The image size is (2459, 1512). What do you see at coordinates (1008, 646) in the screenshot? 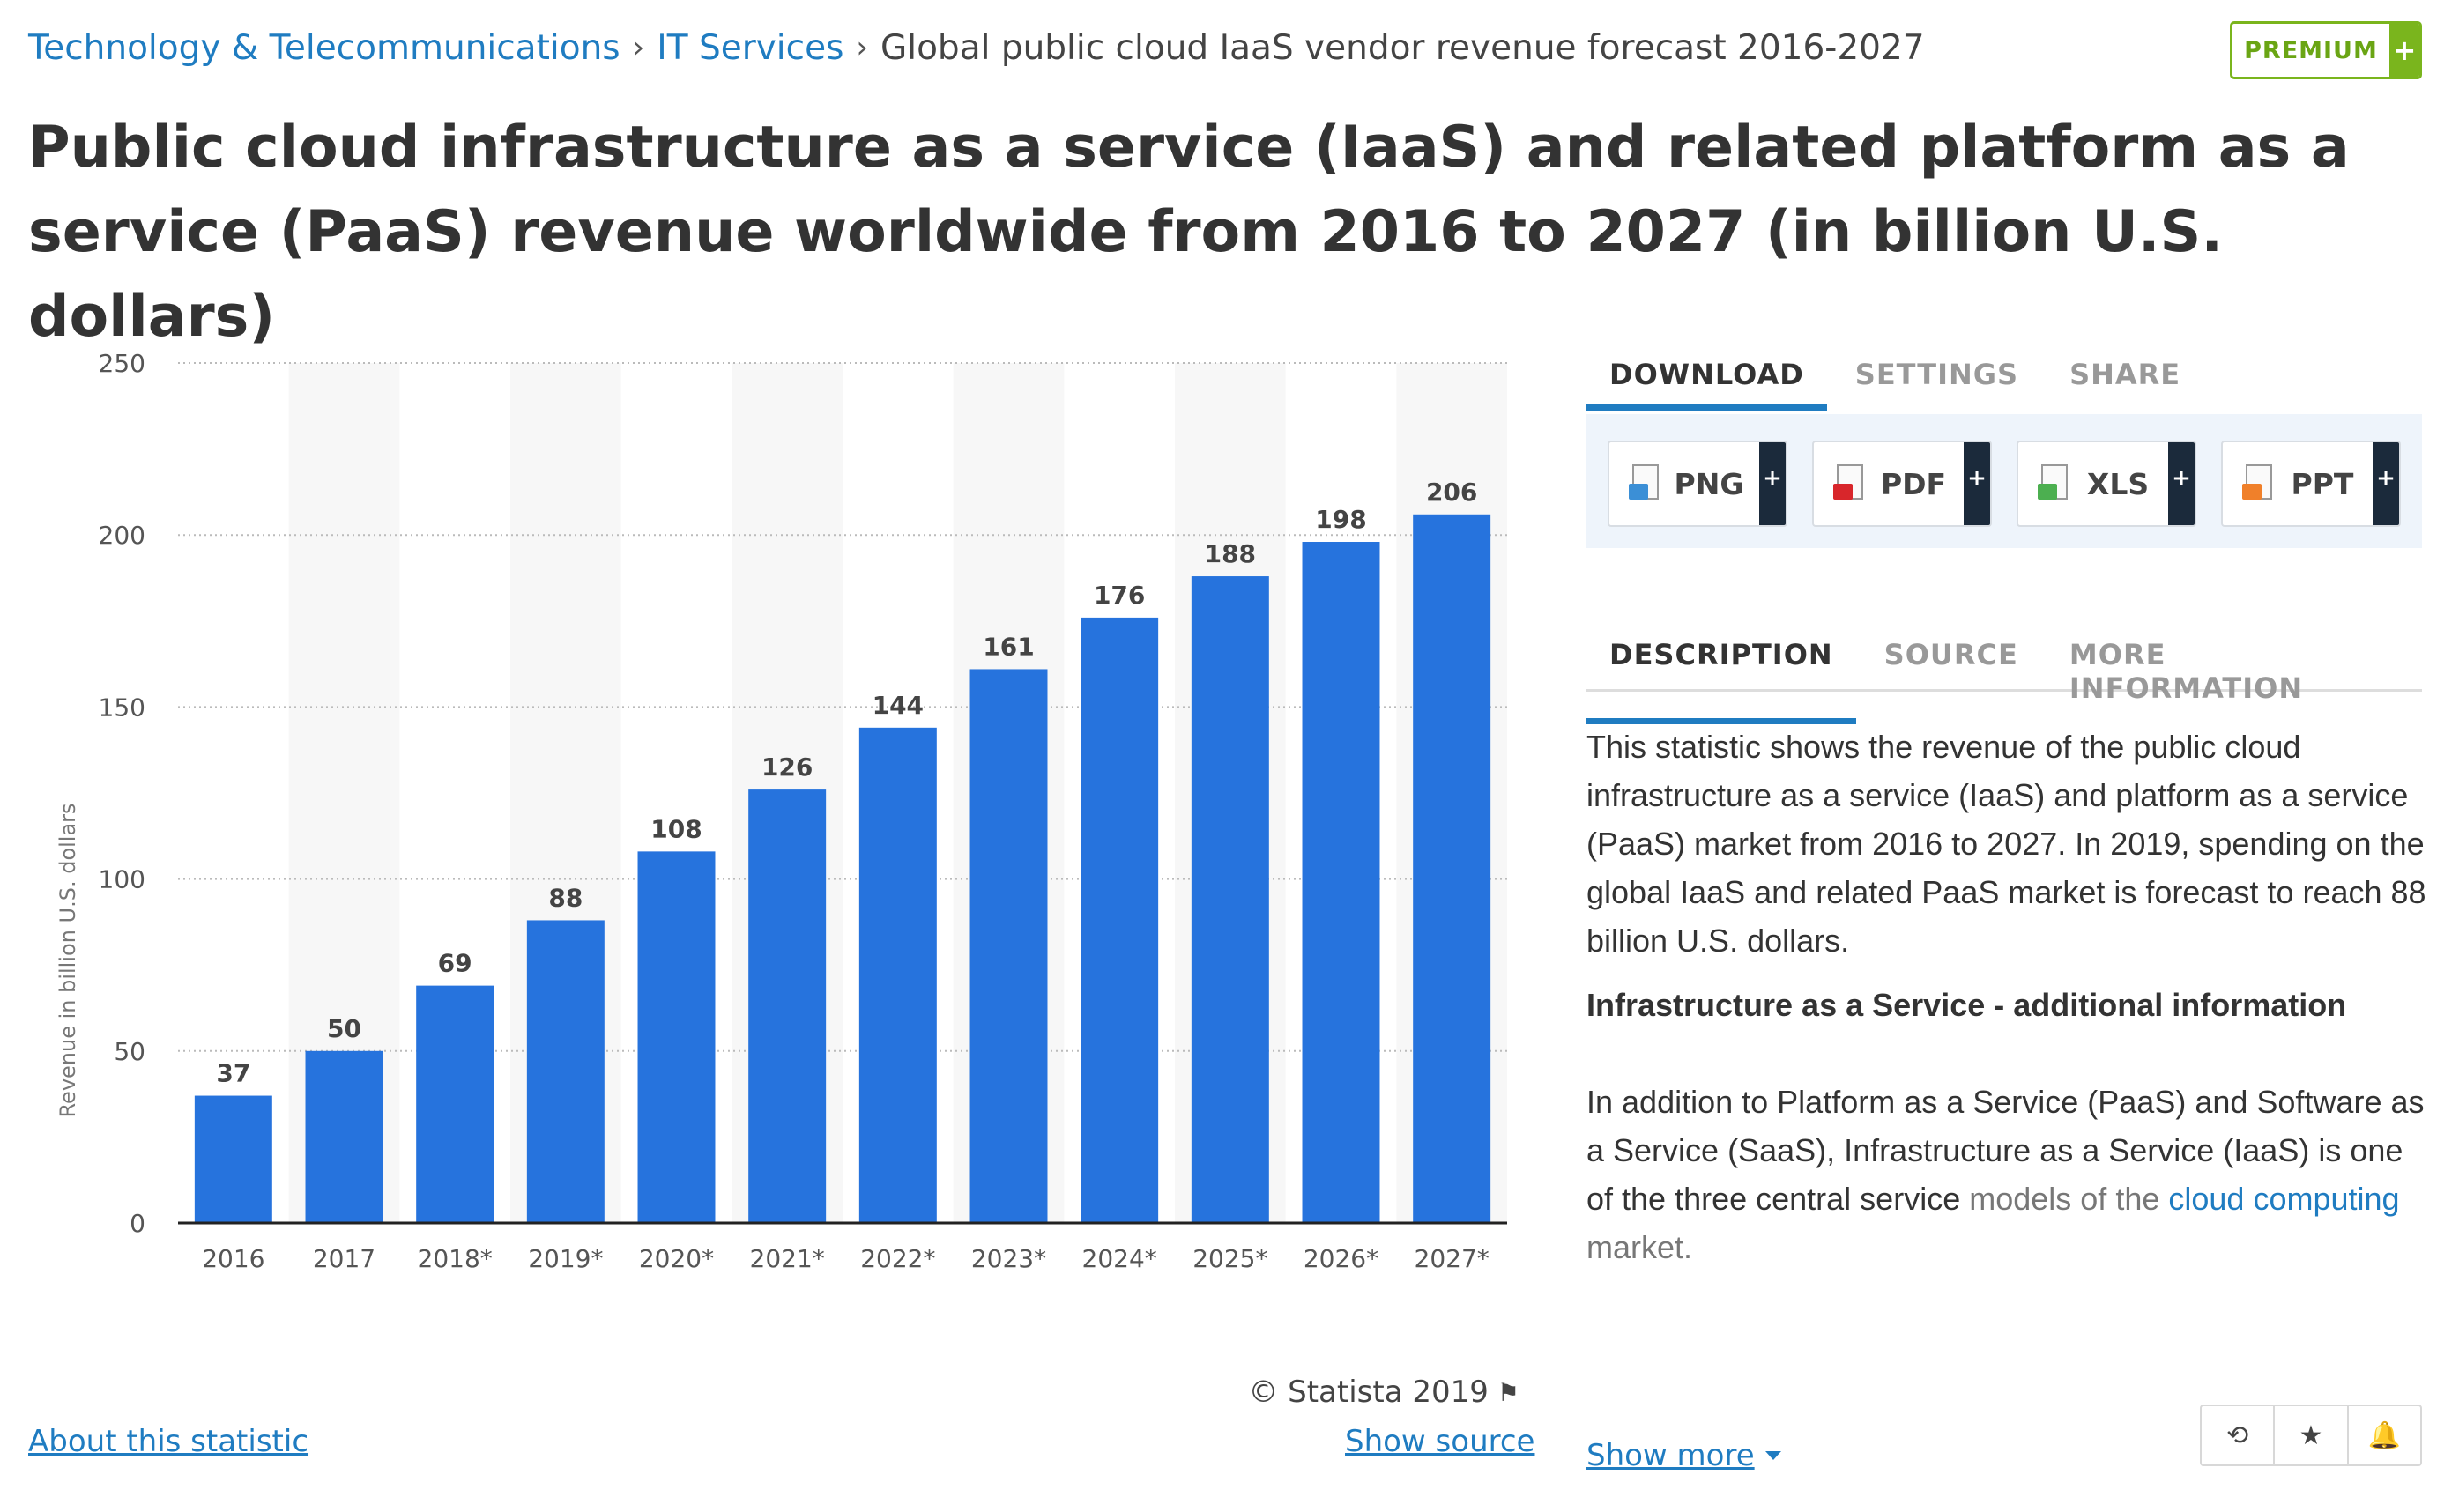
I see `data-label: 161` at bounding box center [1008, 646].